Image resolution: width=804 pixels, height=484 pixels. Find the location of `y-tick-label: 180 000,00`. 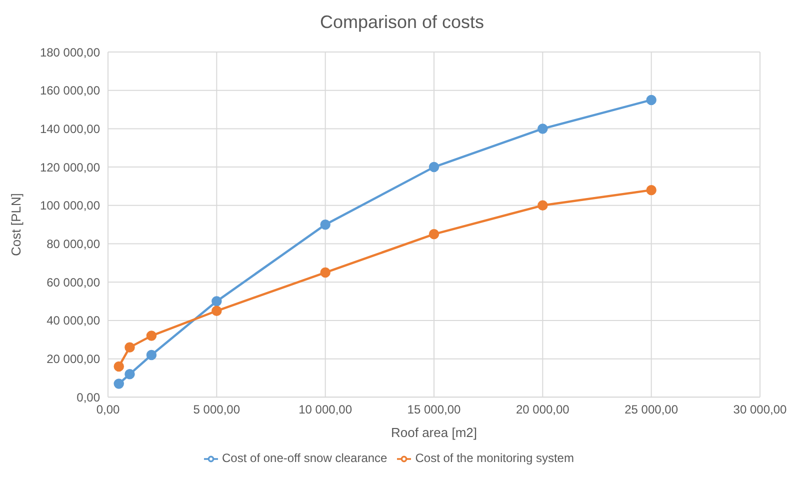

y-tick-label: 180 000,00 is located at coordinates (70, 52).